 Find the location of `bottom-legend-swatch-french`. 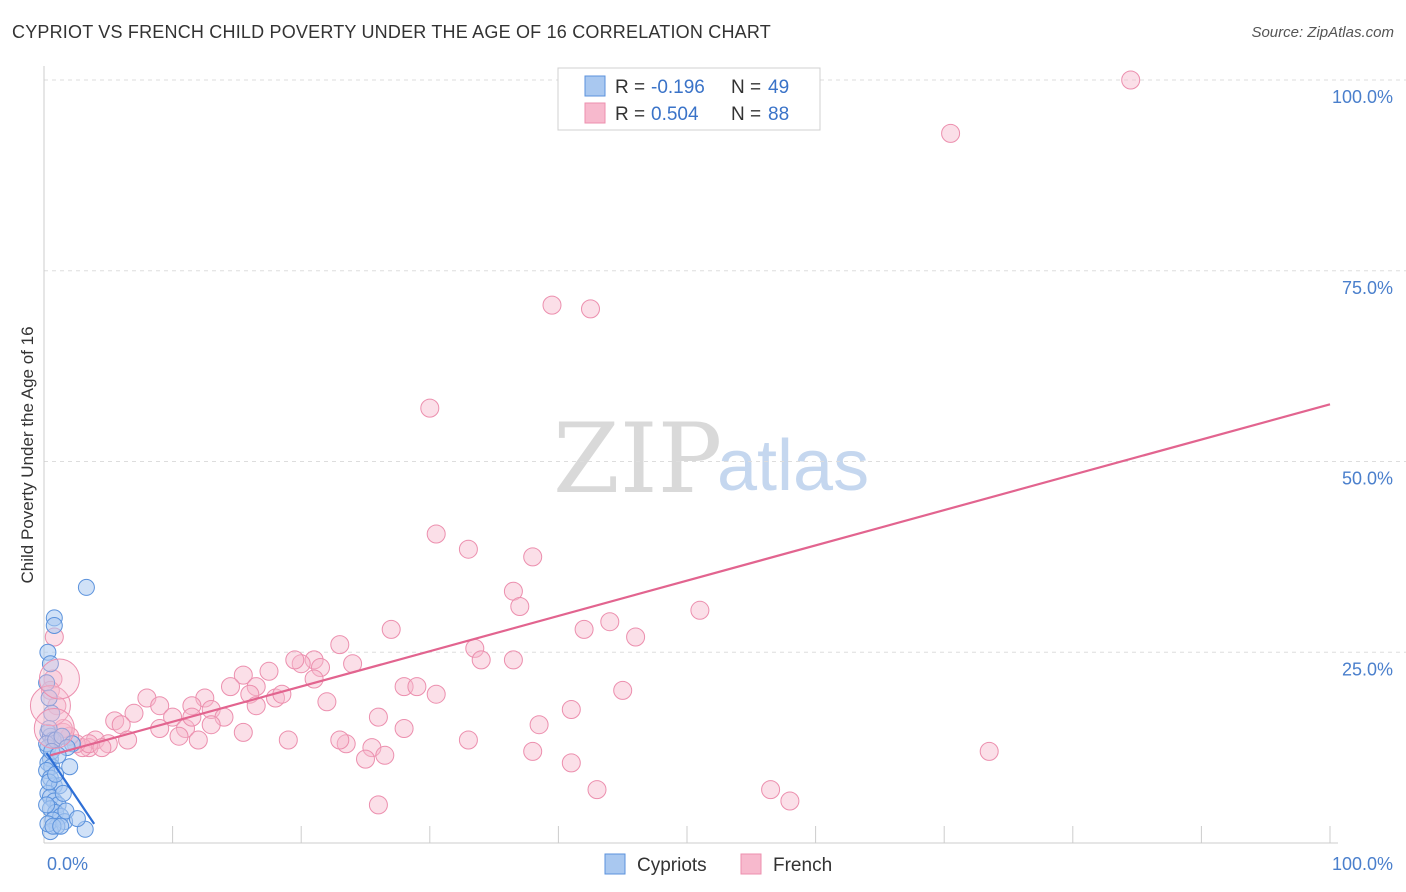

bottom-legend-swatch-french is located at coordinates (751, 864).